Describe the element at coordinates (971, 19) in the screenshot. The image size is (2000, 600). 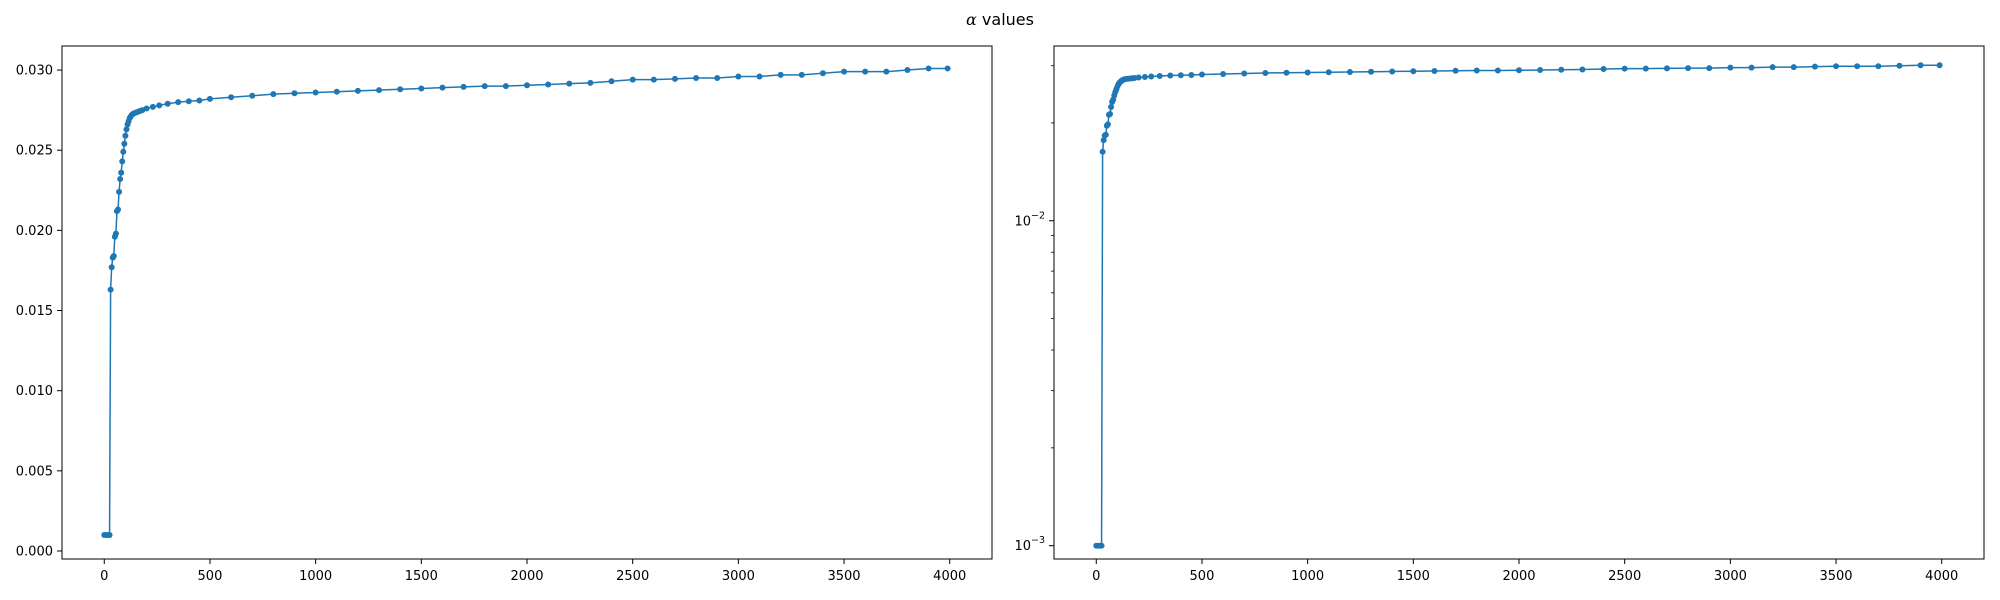
I see `figure-title-symbol: α` at that location.